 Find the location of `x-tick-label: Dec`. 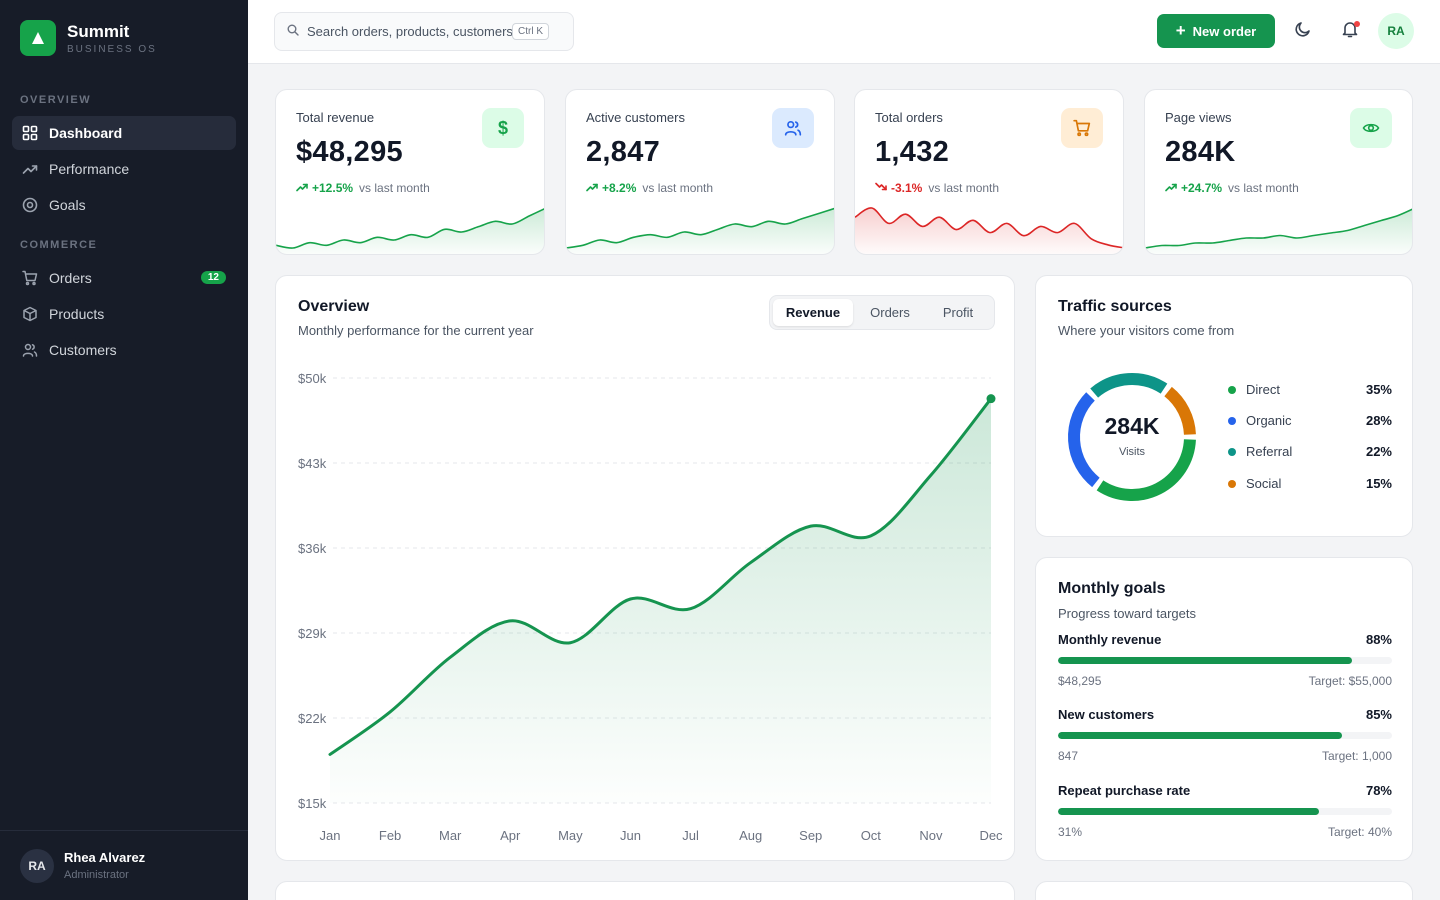

x-tick-label: Dec is located at coordinates (991, 835).